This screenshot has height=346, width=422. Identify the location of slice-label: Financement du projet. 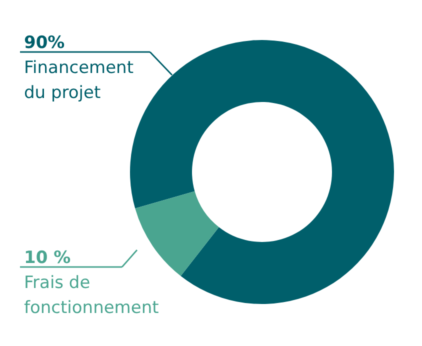
(79, 80).